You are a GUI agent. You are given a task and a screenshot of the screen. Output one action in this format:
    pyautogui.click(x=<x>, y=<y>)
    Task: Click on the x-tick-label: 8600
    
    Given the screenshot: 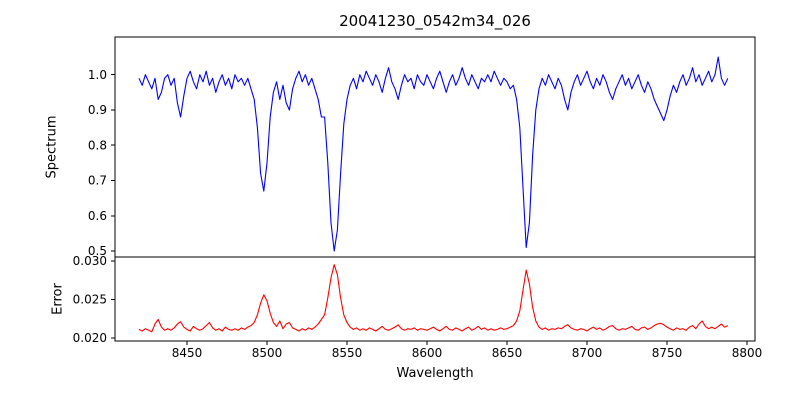 What is the action you would take?
    pyautogui.click(x=427, y=353)
    